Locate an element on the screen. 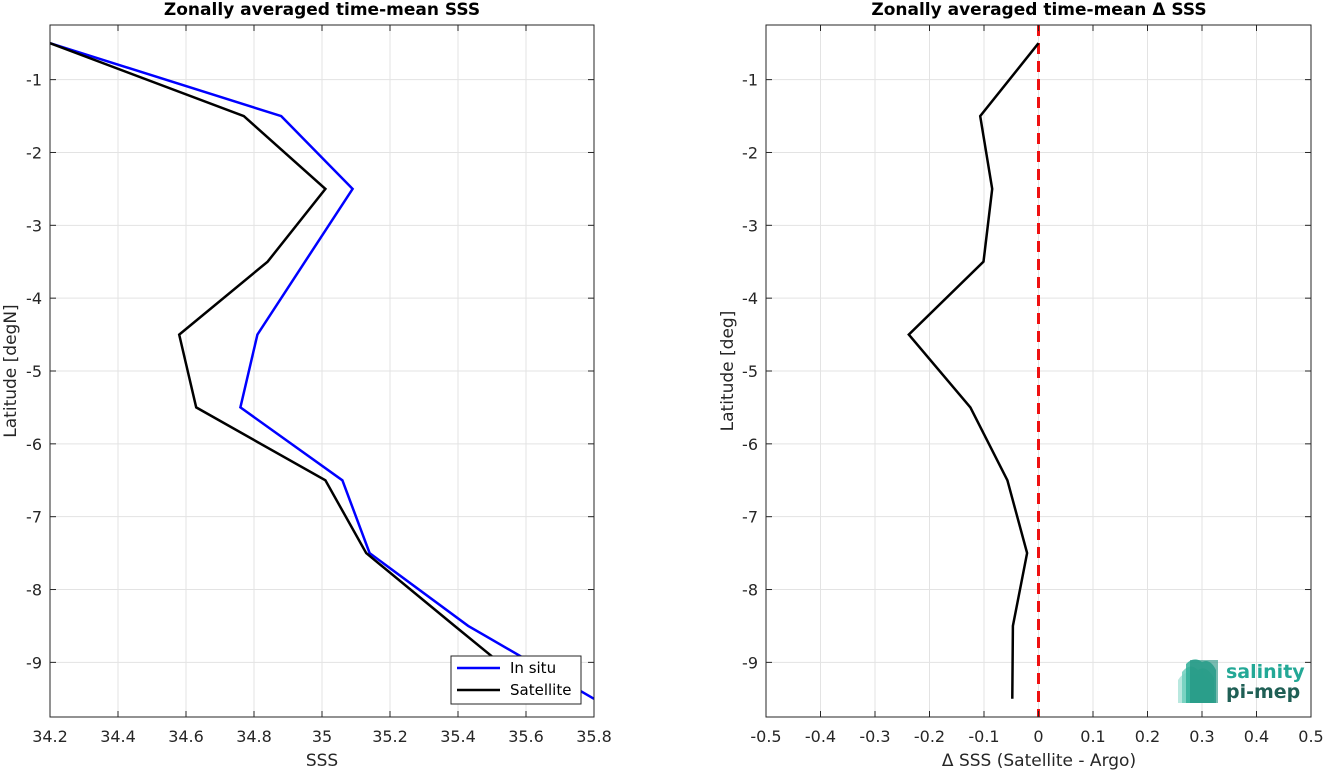  sss-y-tick-label: -8 is located at coordinates (34, 590).